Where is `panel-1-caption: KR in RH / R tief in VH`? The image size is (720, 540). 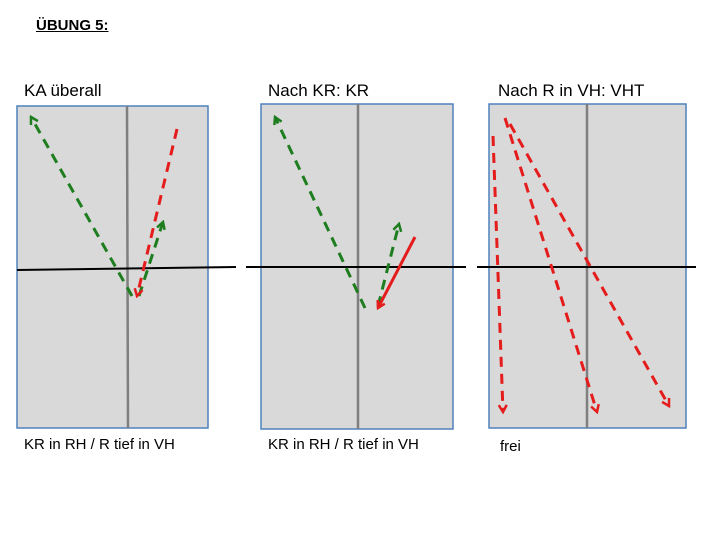
panel-1-caption: KR in RH / R tief in VH is located at coordinates (99, 444).